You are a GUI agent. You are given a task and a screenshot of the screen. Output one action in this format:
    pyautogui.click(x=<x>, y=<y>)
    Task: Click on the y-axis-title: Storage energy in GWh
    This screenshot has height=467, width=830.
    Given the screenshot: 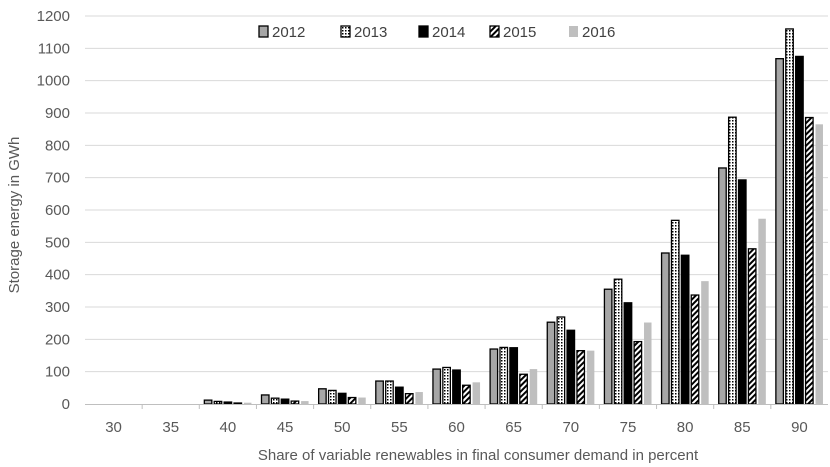 What is the action you would take?
    pyautogui.click(x=14, y=215)
    